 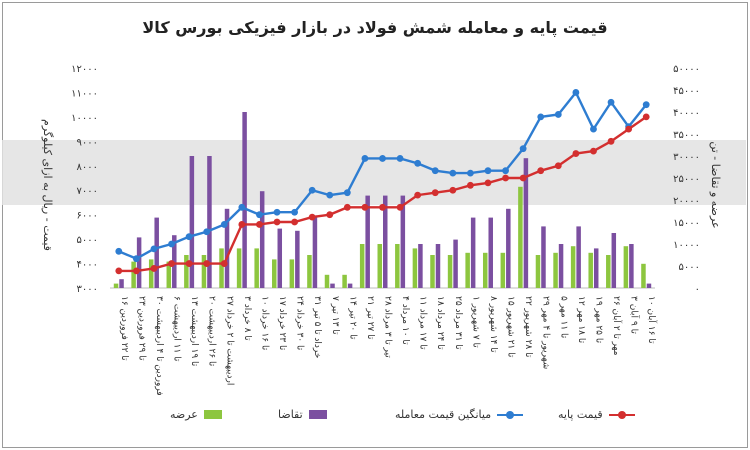 I want to click on x-tick-label: ۲۲ تا ۲۸ شهریور, so click(x=528, y=327).